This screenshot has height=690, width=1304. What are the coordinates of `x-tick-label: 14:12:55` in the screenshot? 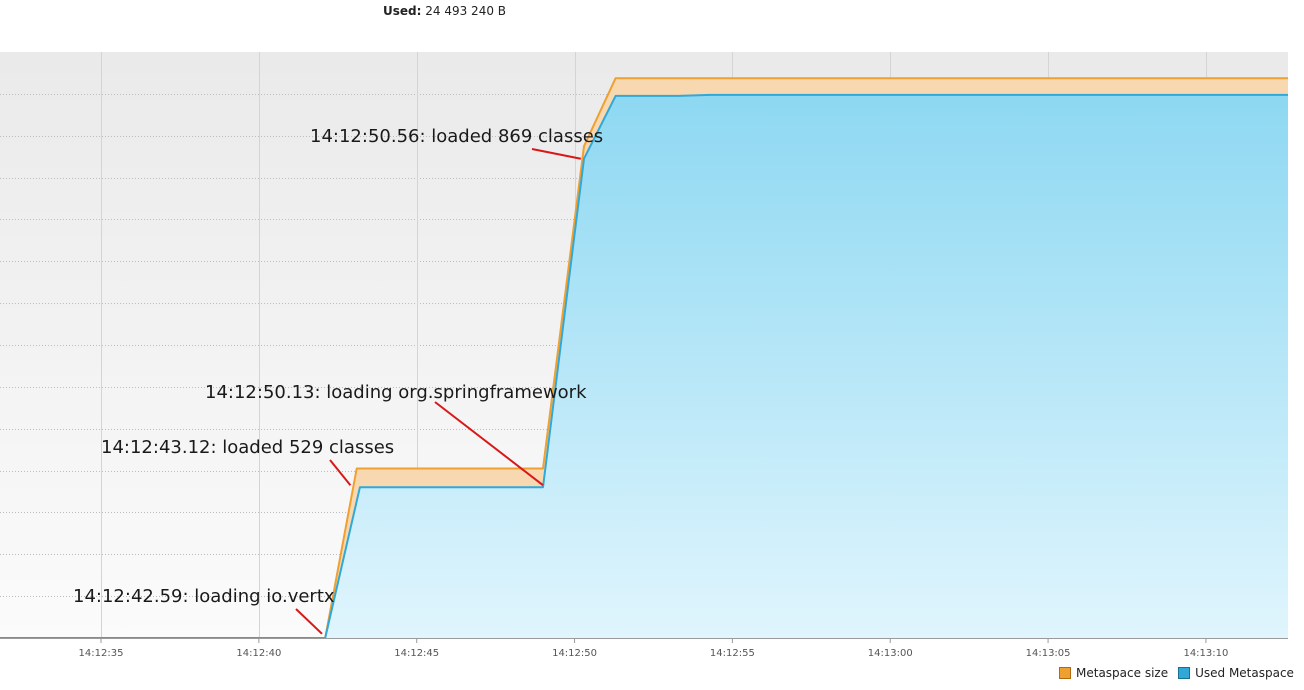 It's located at (732, 653).